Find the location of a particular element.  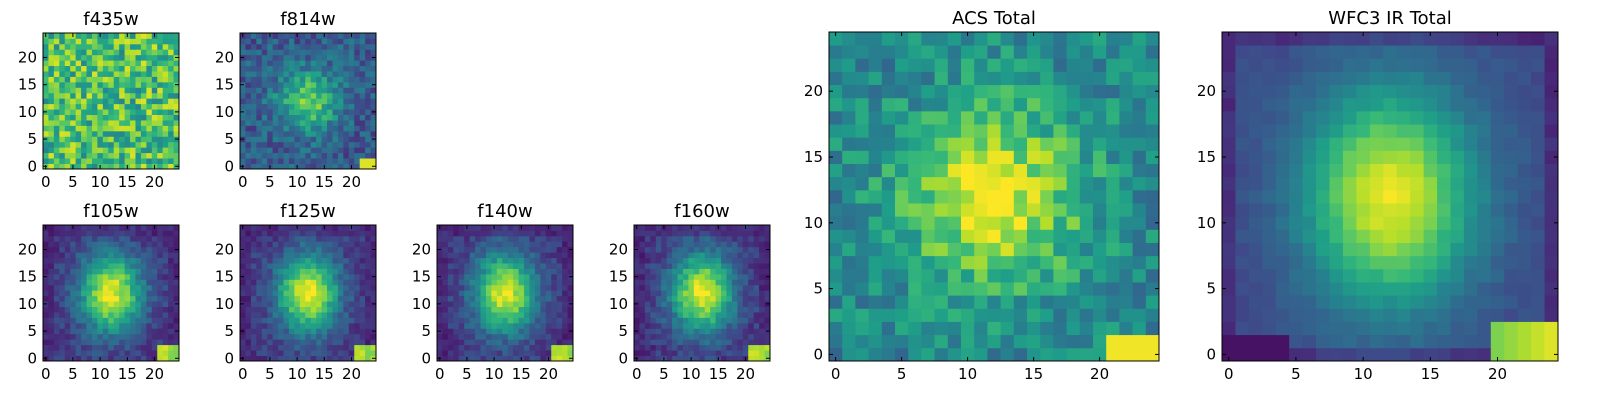

panel-title: f814w is located at coordinates (307, 19).